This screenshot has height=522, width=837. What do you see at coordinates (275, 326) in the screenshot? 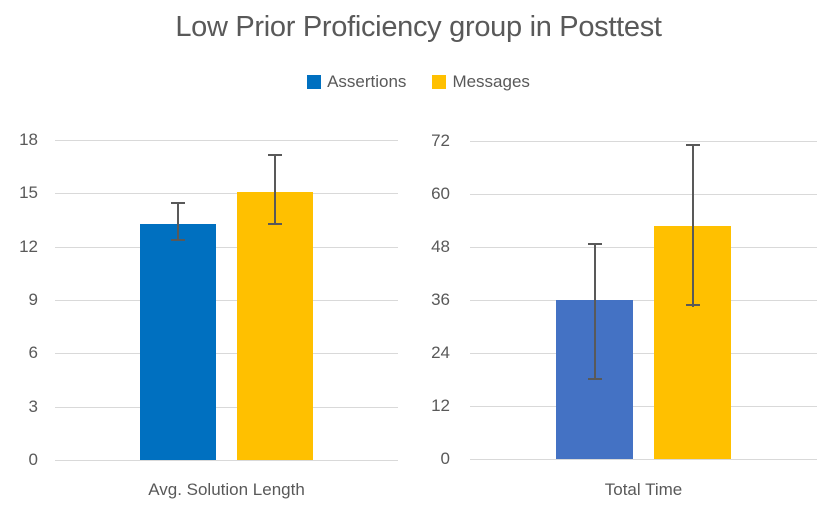
I see `bar-messages` at bounding box center [275, 326].